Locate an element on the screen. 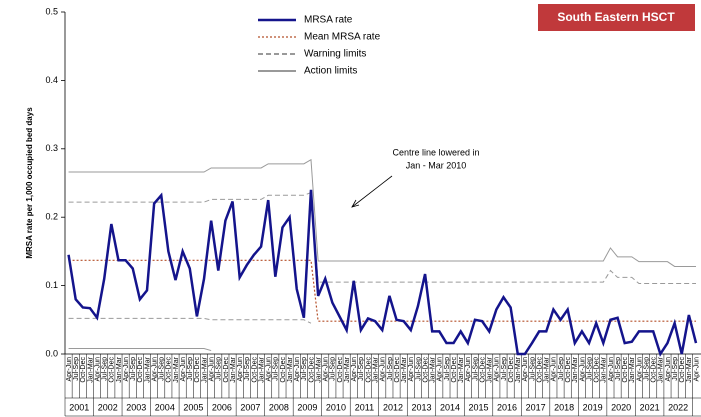 The image size is (701, 417). year-label: 2006 is located at coordinates (222, 407).